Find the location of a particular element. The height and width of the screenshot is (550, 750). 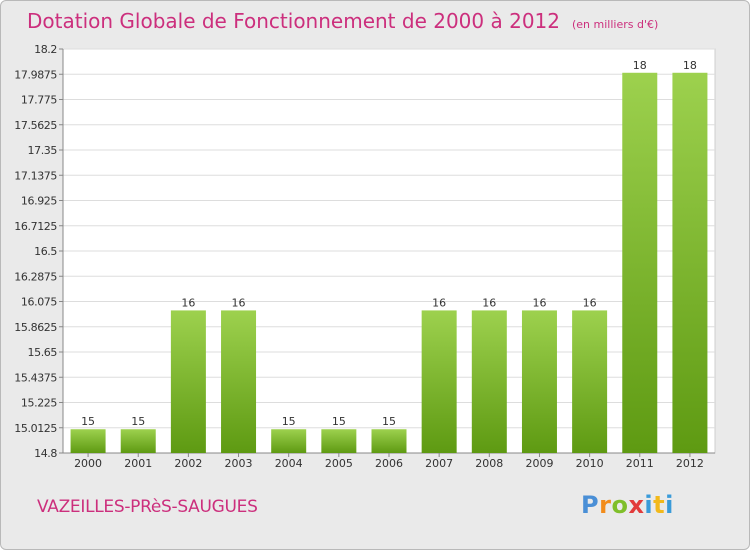

y-tick-label: 16.5 is located at coordinates (45, 251).